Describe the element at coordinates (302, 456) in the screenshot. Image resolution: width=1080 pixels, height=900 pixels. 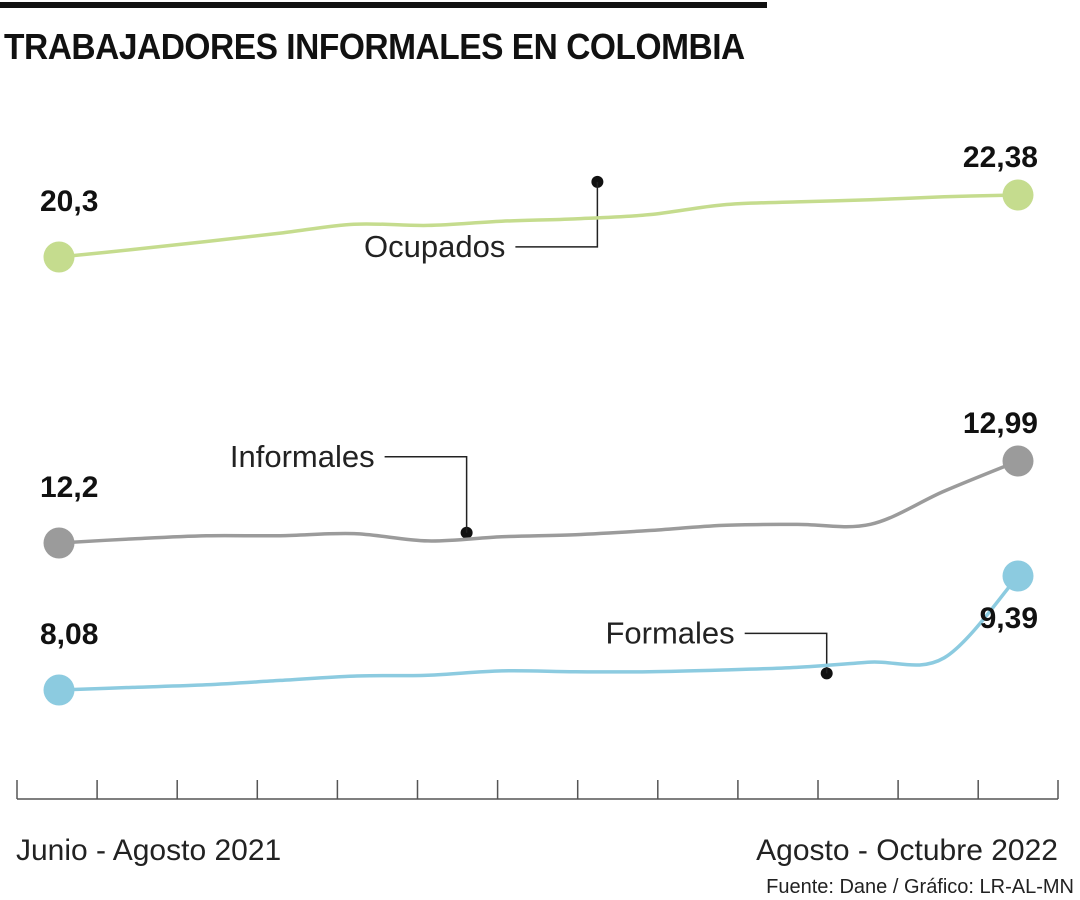
I see `series-name-informales: Informales` at that location.